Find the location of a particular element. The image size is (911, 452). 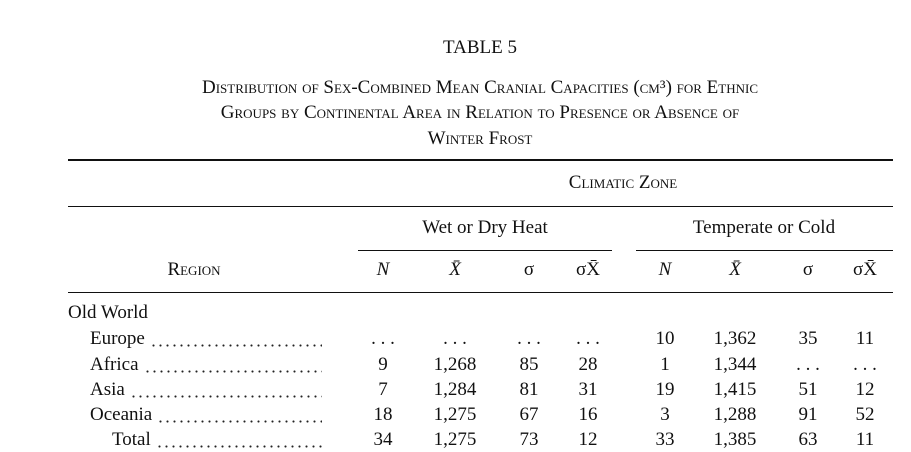

row-label: Oceania is located at coordinates (121, 414).